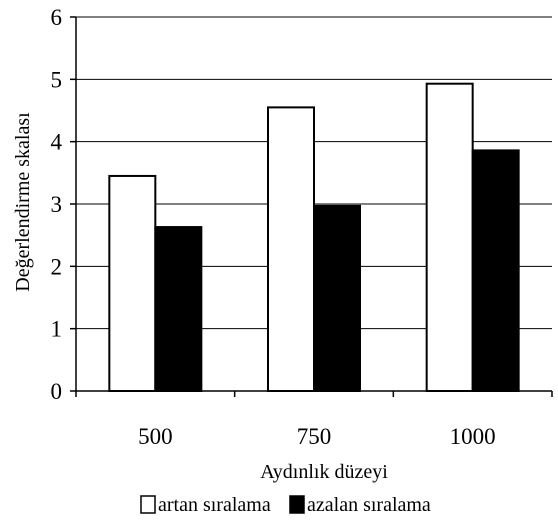 The image size is (558, 522). I want to click on legend-label-artan: artan sıralama, so click(214, 505).